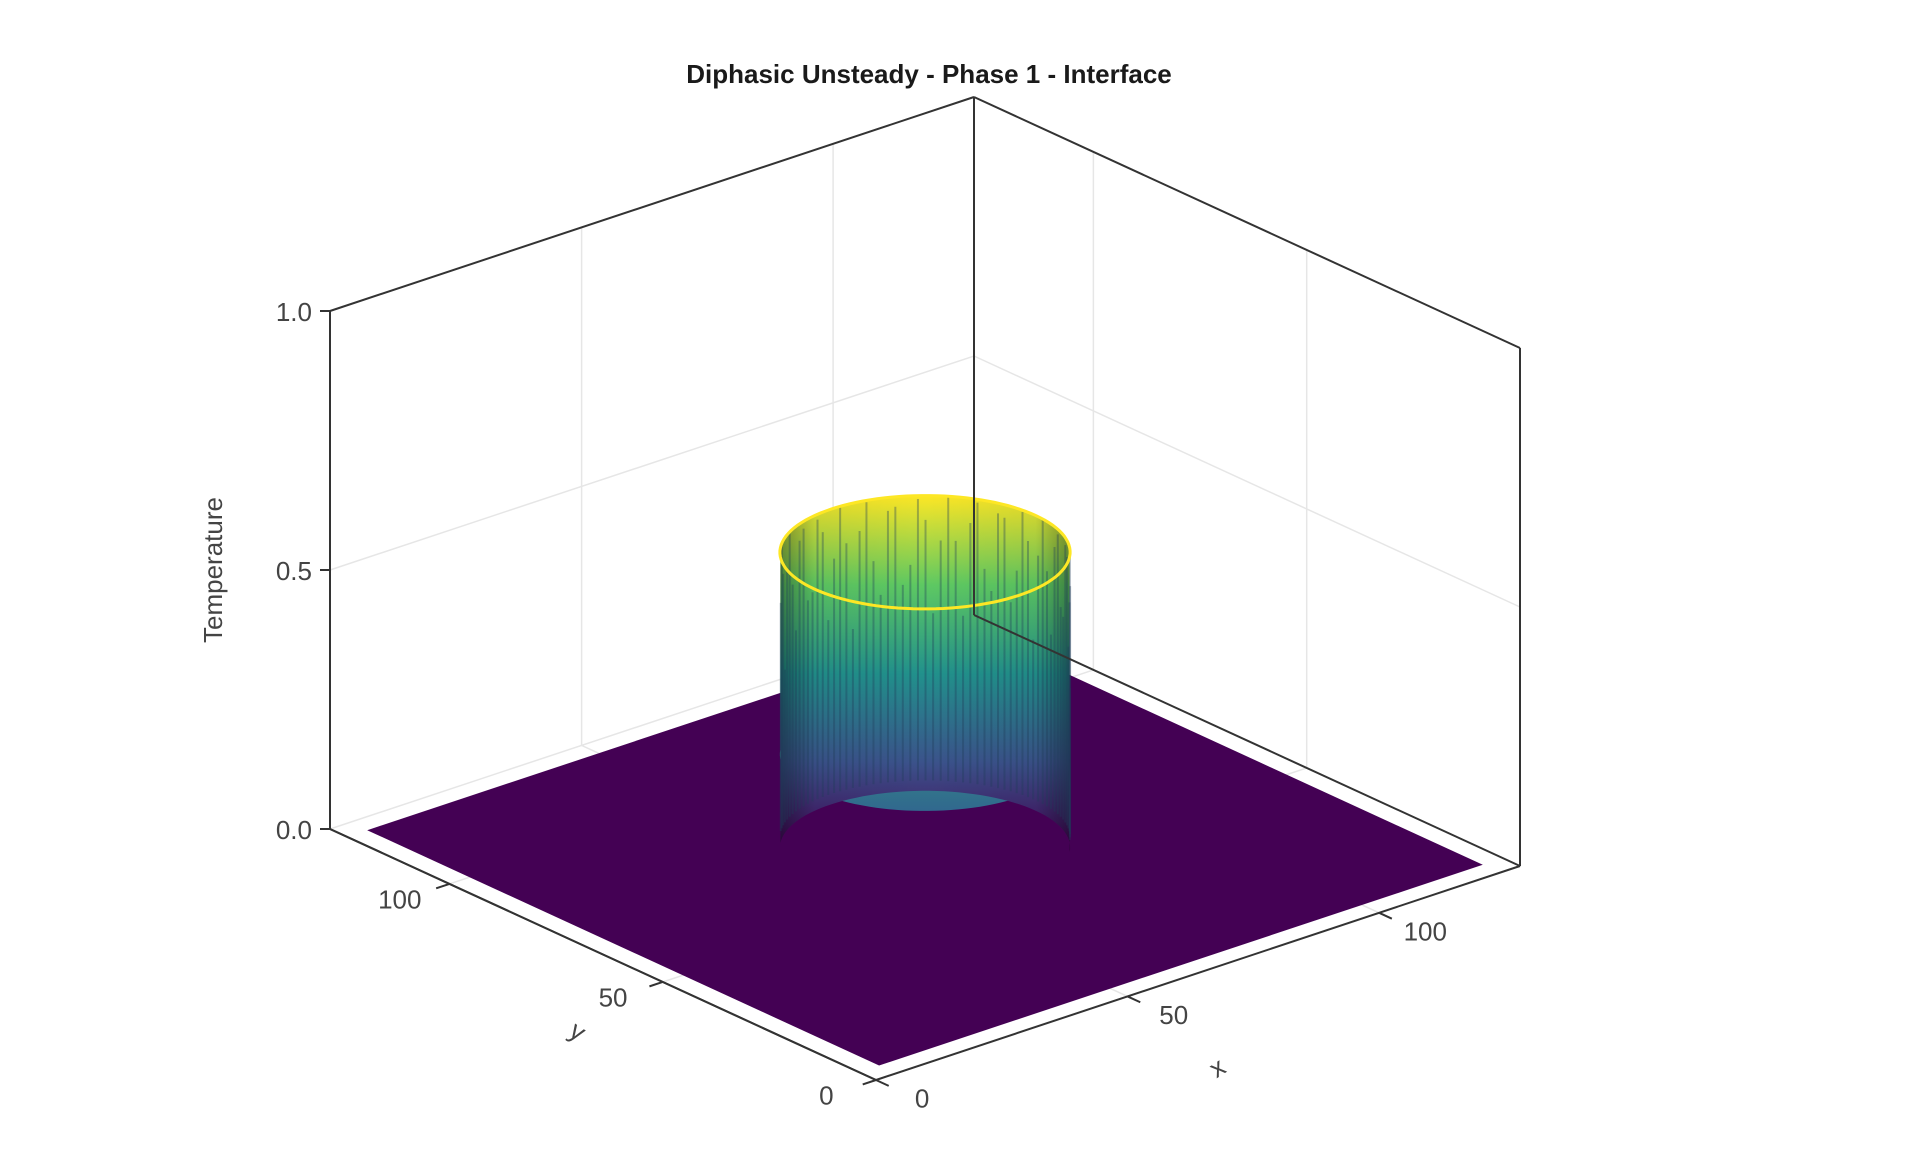  I want to click on y-tick-label: 0, so click(826, 1096).